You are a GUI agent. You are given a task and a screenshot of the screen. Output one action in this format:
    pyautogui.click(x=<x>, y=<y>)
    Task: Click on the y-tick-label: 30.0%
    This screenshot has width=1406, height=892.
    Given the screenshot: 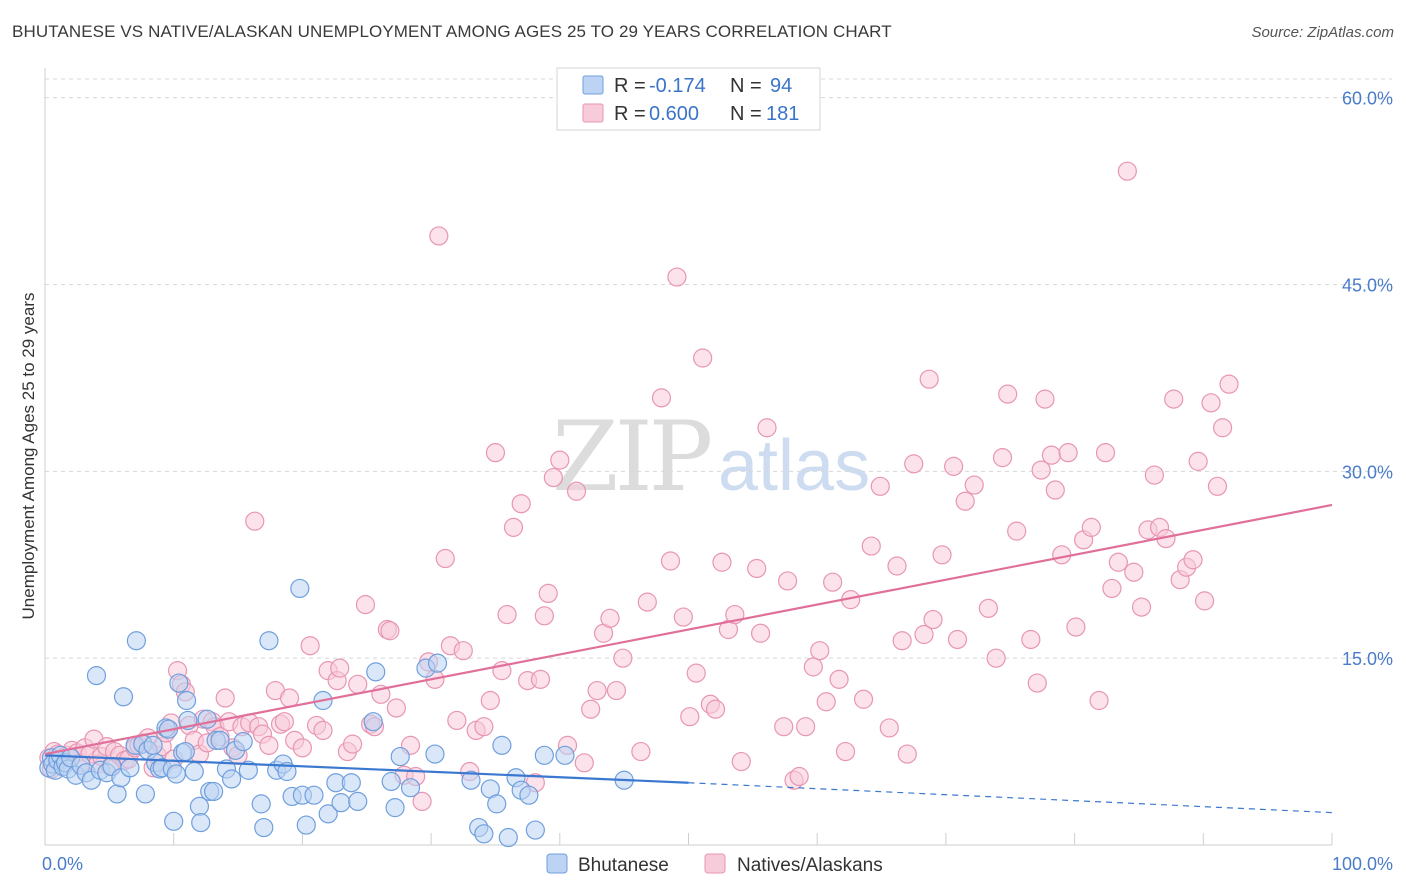 What is the action you would take?
    pyautogui.click(x=1367, y=472)
    